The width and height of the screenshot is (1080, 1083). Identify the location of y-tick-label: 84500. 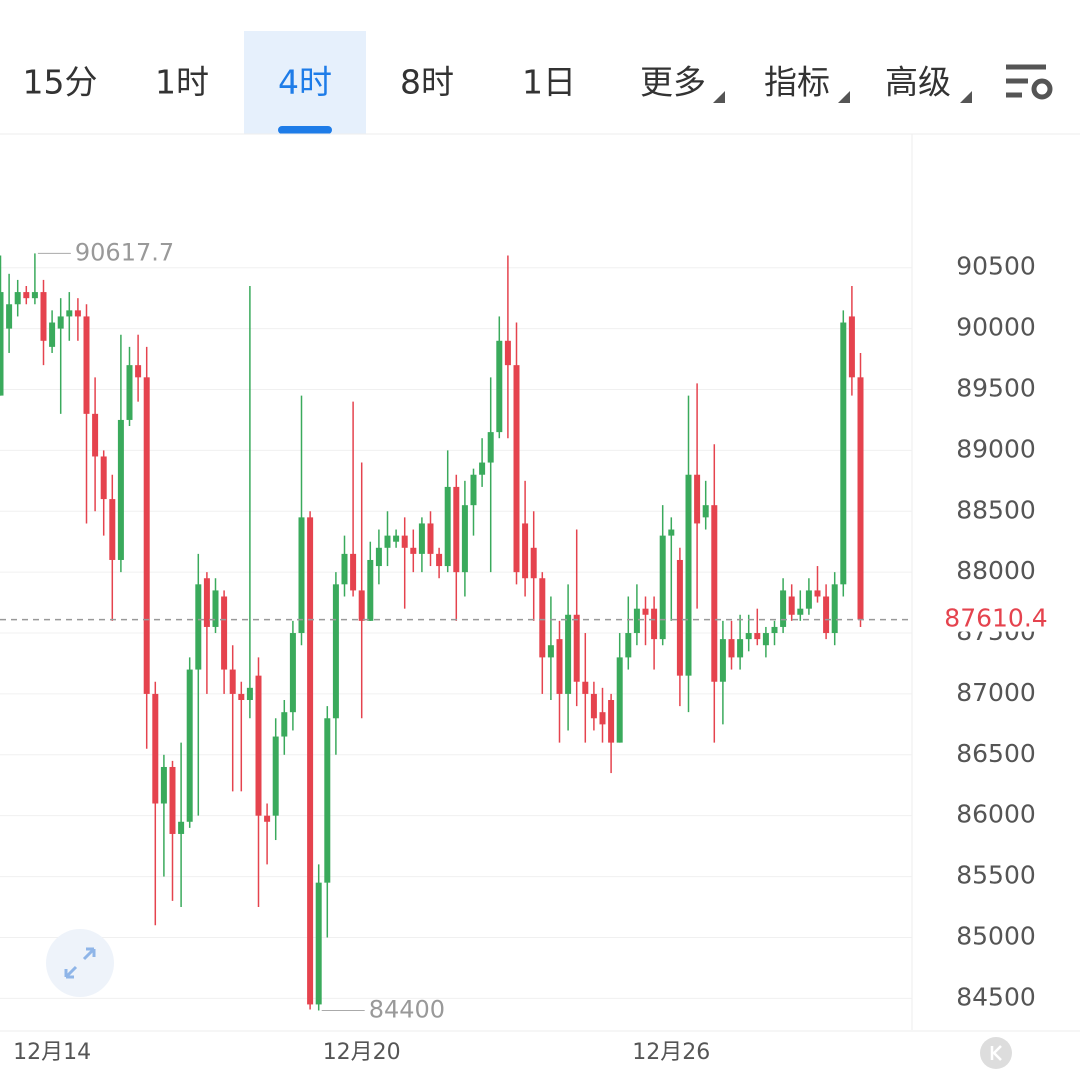
(996, 996).